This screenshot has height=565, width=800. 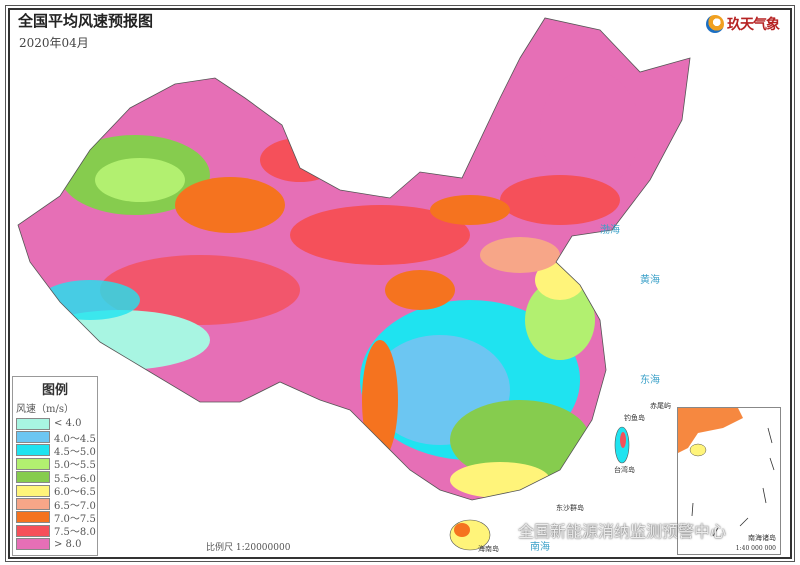 I want to click on label-chiwei: 赤尾屿, so click(x=660, y=406).